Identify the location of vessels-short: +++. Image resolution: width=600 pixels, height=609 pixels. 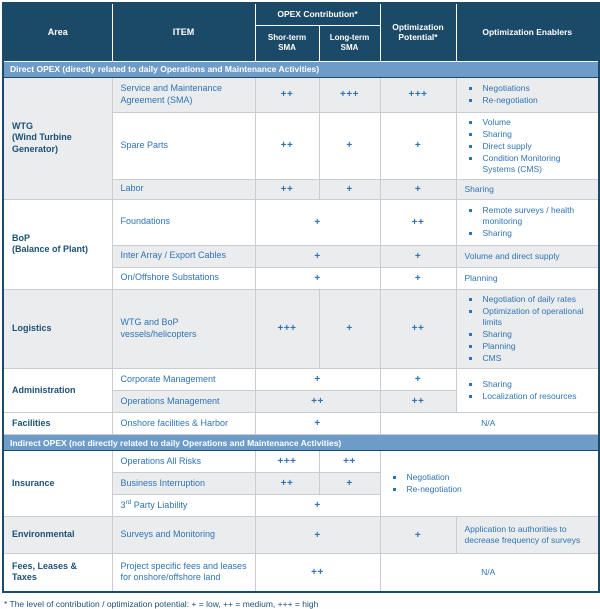
(287, 329).